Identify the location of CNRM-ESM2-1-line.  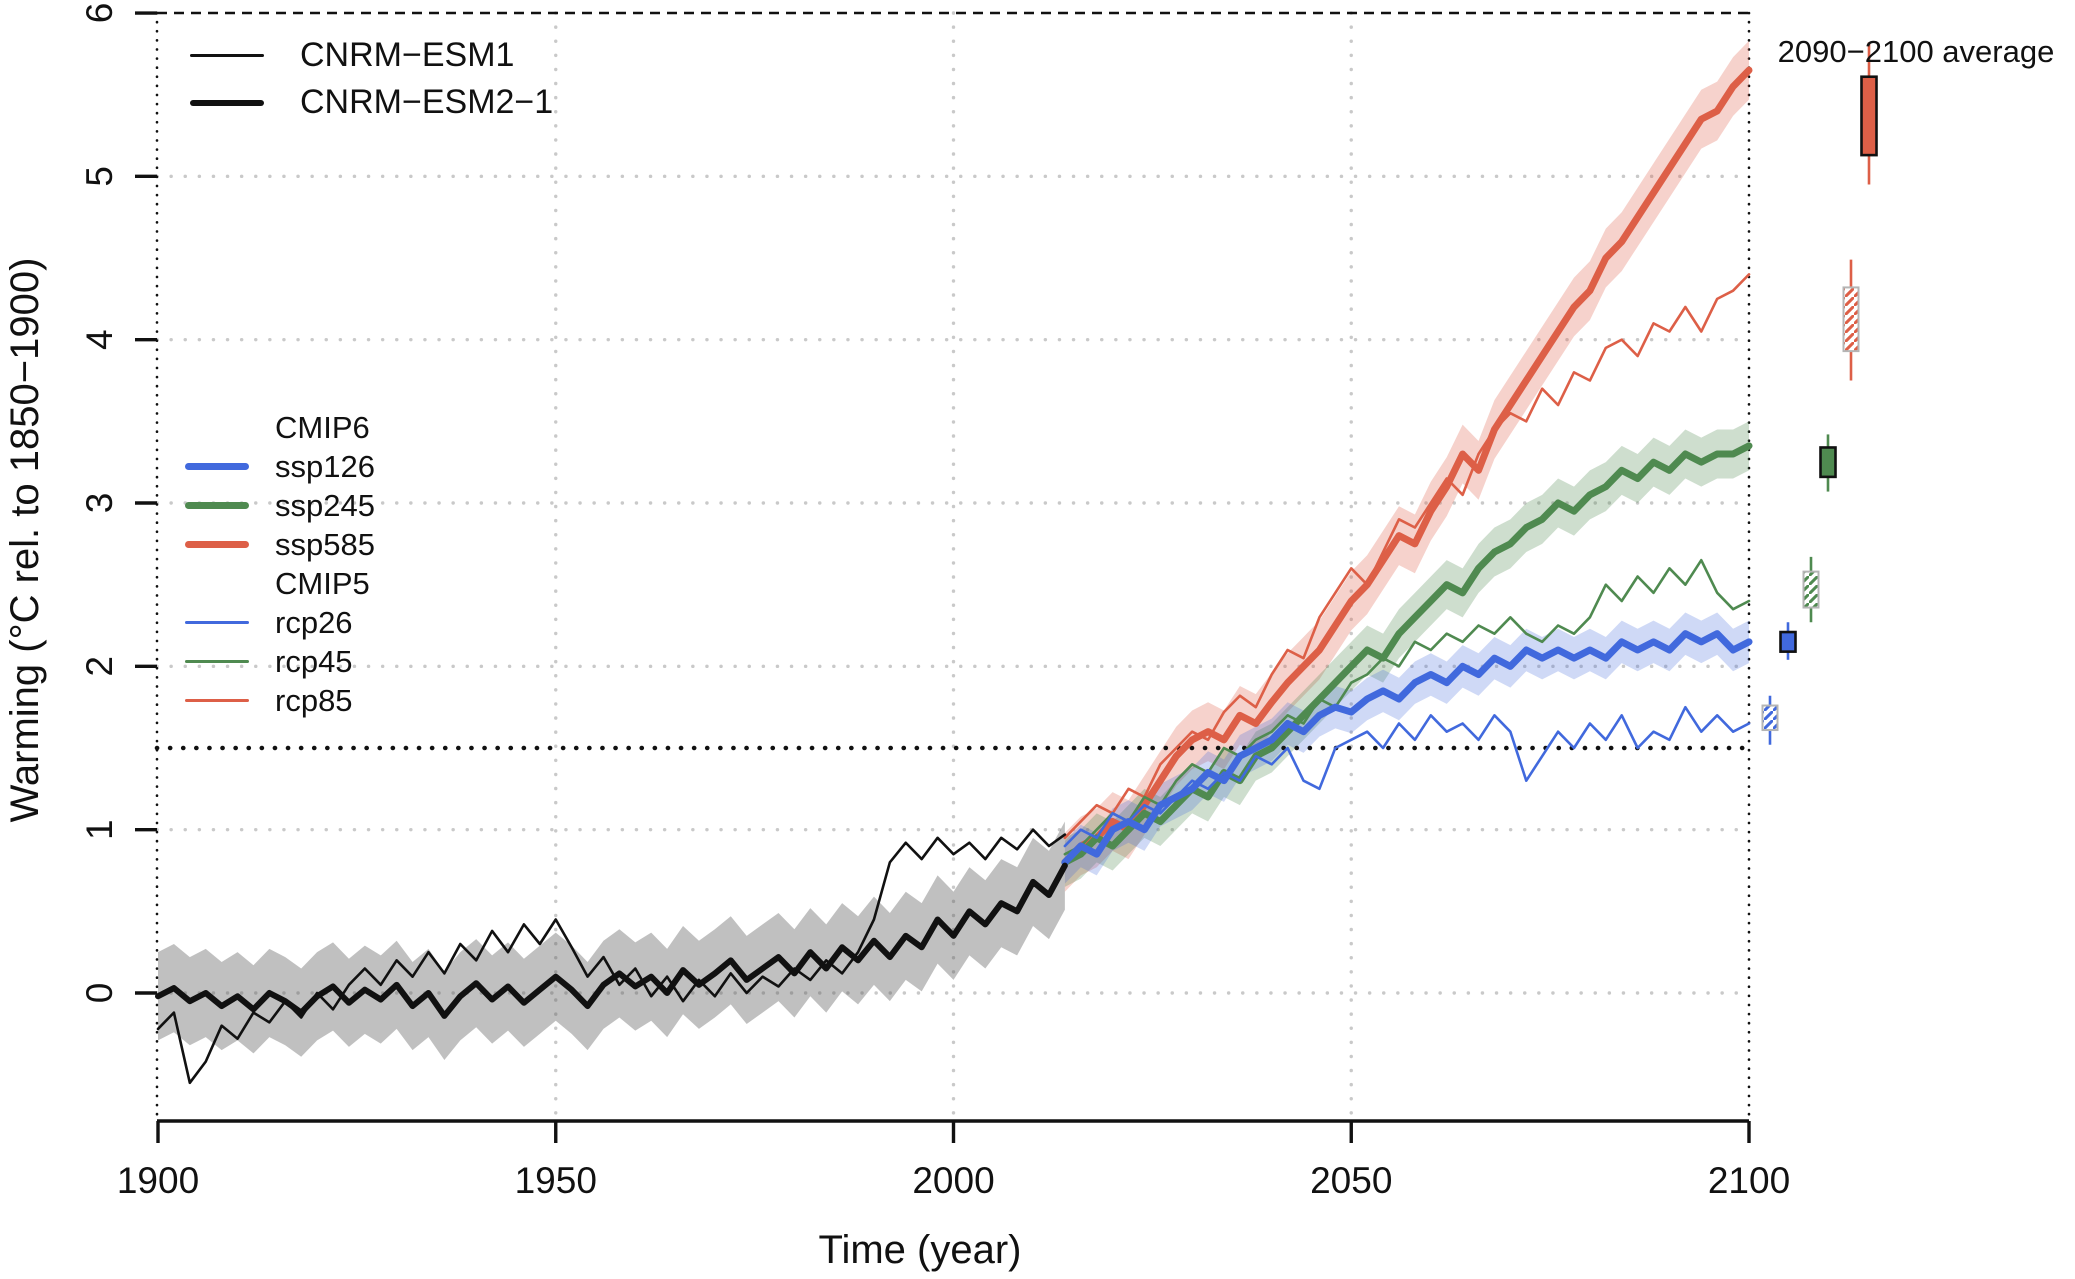
(611, 940).